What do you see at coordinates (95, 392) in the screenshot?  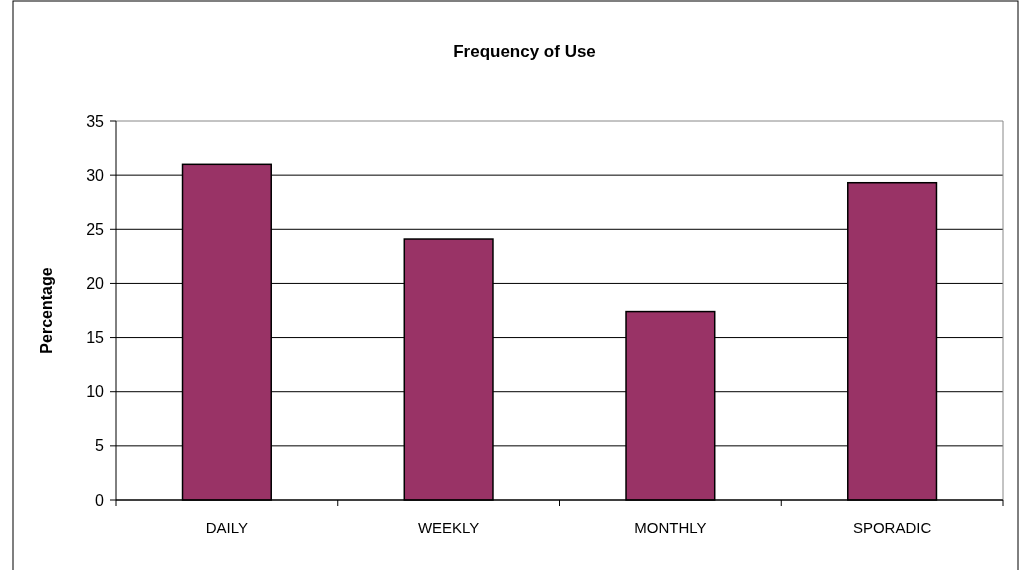 I see `y-tick-label: 10` at bounding box center [95, 392].